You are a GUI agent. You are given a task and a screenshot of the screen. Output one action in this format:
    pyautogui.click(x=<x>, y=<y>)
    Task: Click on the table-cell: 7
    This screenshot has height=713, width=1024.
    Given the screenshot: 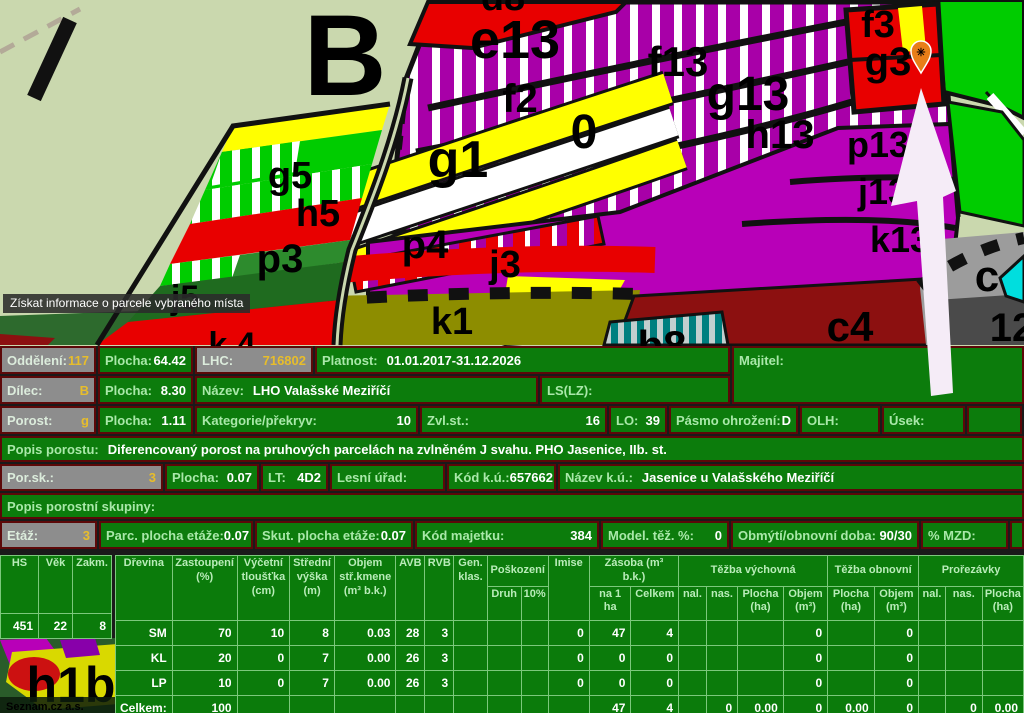 What is the action you would take?
    pyautogui.click(x=312, y=657)
    